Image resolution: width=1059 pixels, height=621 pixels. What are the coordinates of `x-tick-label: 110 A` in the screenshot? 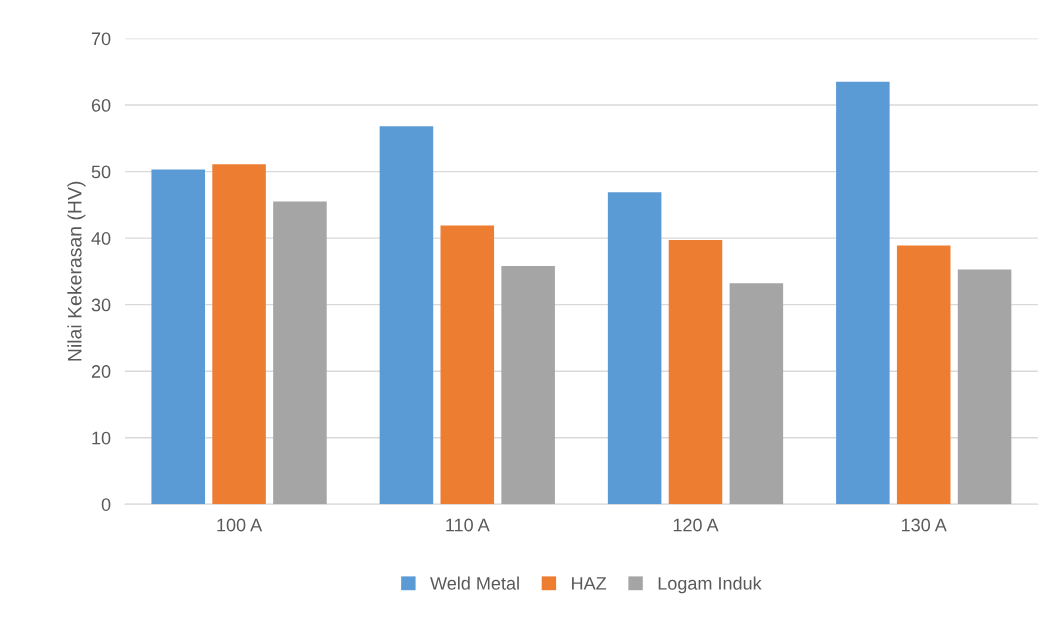 It's located at (468, 525).